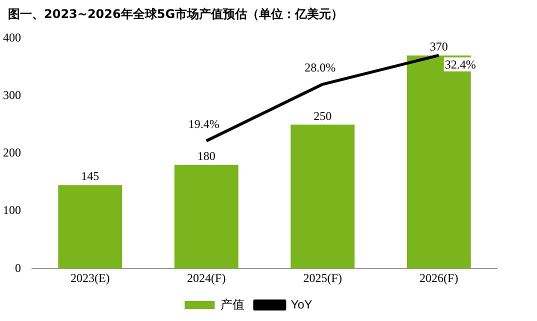  Describe the element at coordinates (323, 115) in the screenshot. I see `data-label: 250` at that location.